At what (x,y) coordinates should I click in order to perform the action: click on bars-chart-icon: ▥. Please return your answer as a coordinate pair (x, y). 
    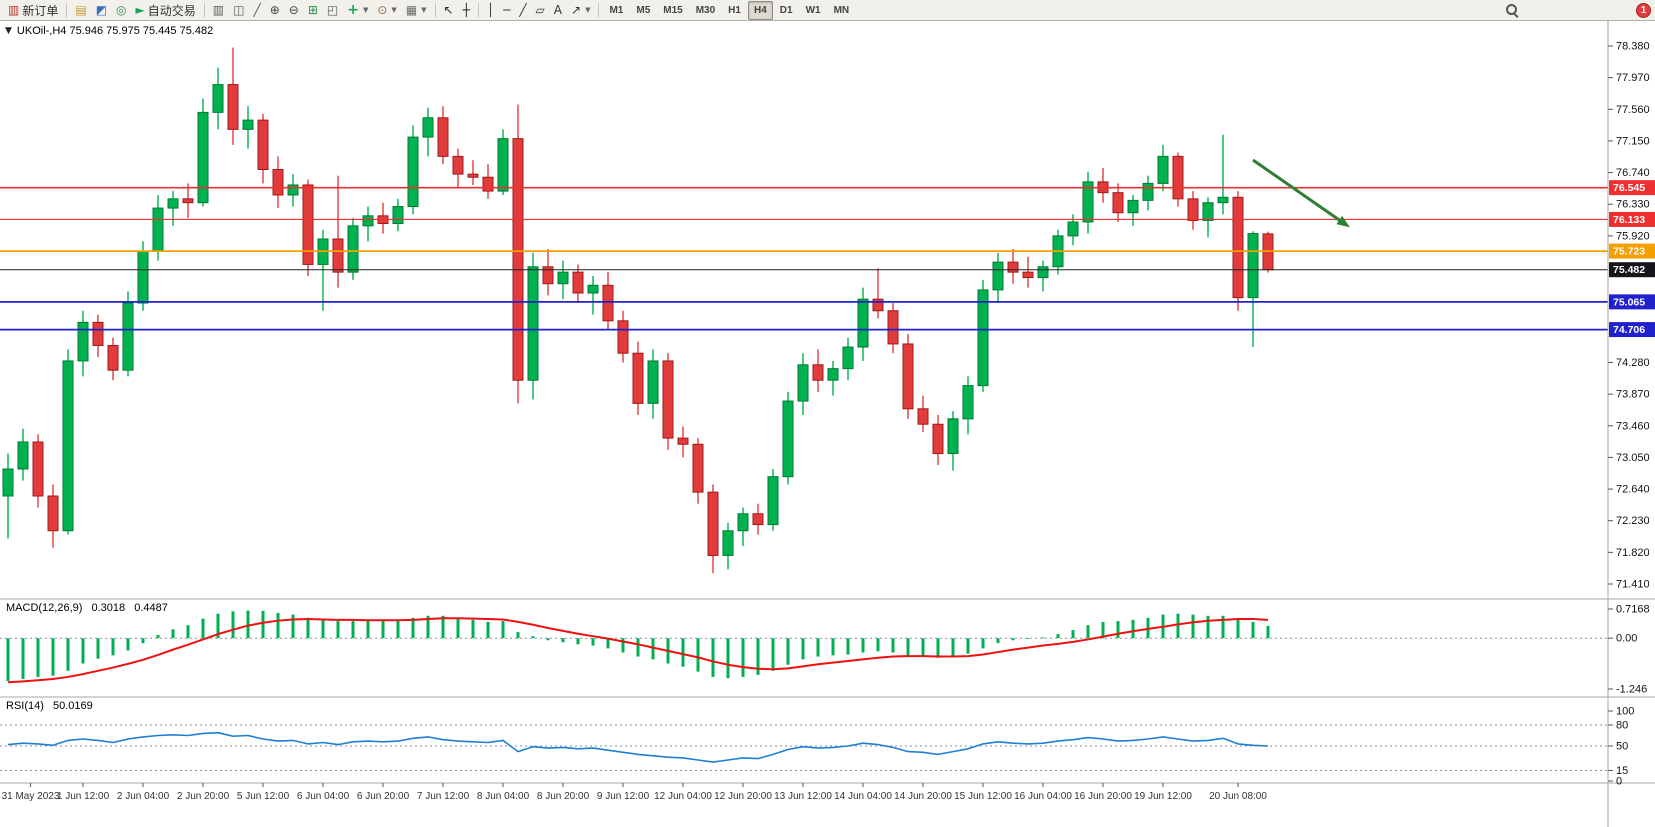
    Looking at the image, I should click on (218, 10).